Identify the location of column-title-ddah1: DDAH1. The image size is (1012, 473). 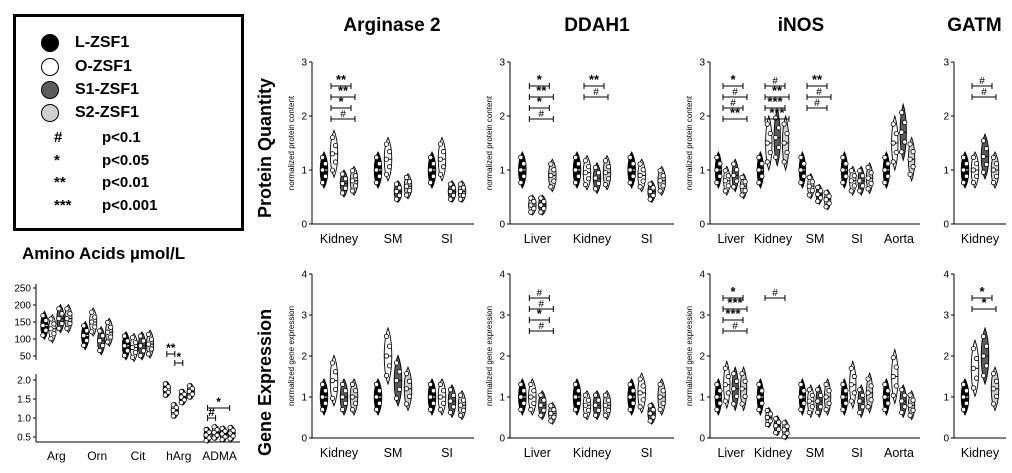
(597, 25).